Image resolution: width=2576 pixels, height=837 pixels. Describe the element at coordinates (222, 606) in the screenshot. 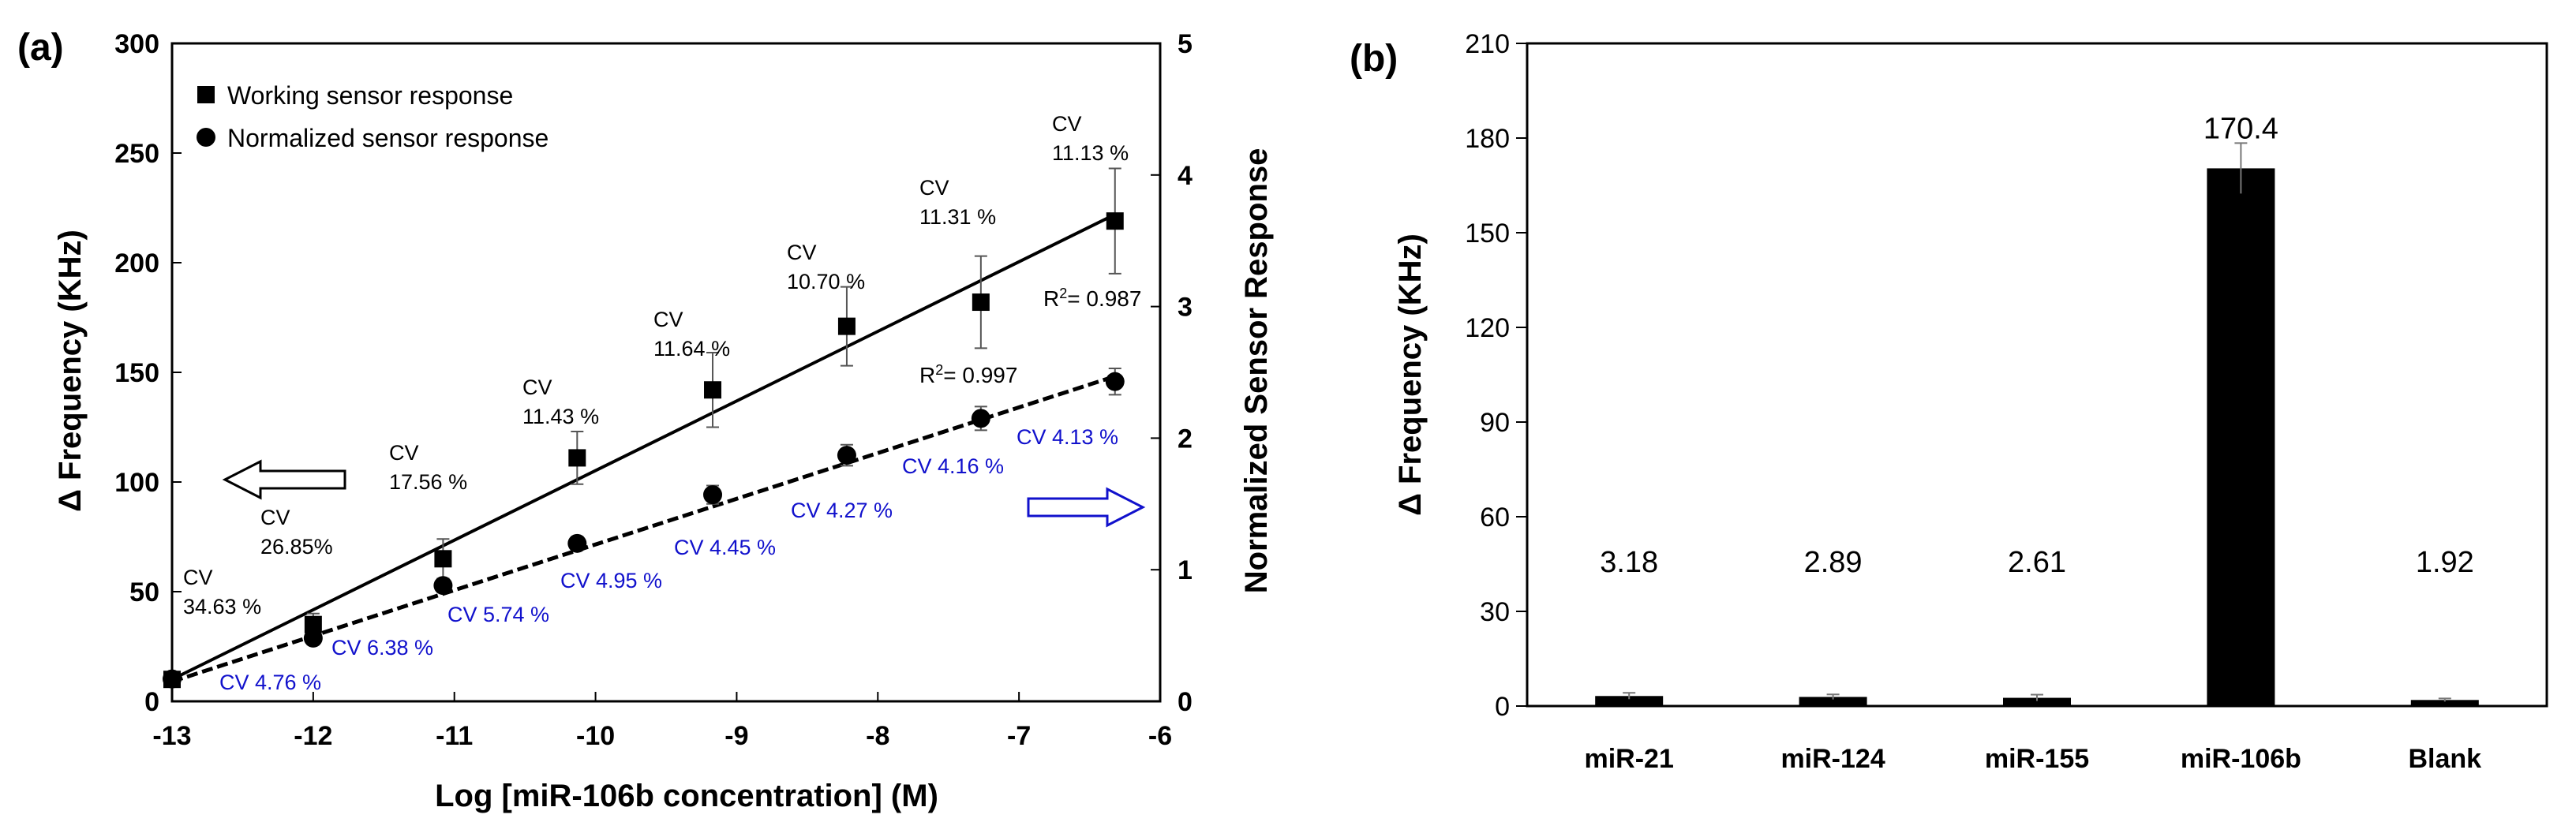

I see `cv-value-working: 34.63 %` at that location.